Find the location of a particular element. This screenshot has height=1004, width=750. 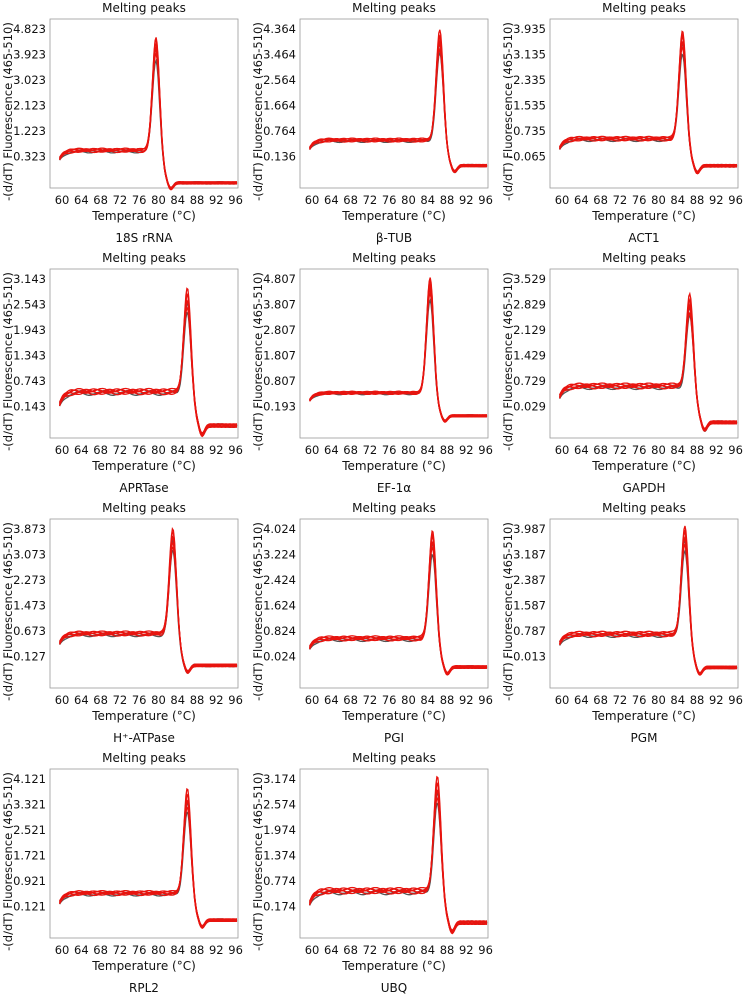

y-tick-label: 1.429 is located at coordinates (529, 356).